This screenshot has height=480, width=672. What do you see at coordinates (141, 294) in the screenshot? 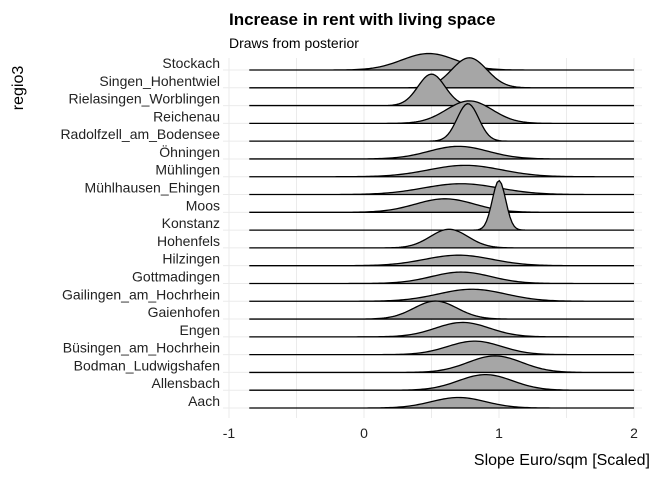
I see `category-label: Gailingen_am_Hochrhein` at bounding box center [141, 294].